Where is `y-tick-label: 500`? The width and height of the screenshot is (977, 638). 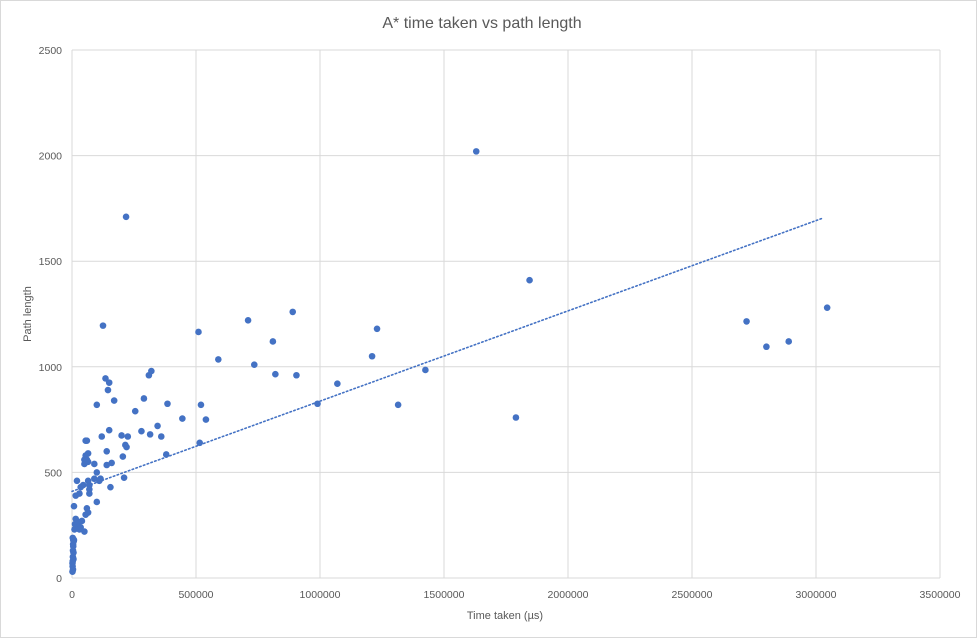
y-tick-label: 500 is located at coordinates (53, 473).